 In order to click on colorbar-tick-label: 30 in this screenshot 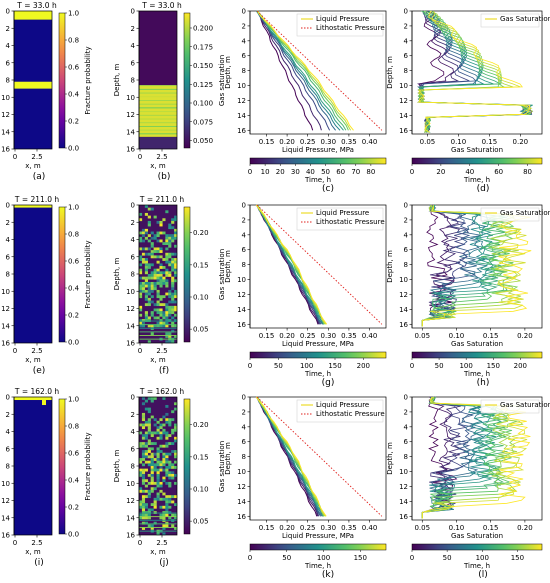, I will do `click(295, 172)`.